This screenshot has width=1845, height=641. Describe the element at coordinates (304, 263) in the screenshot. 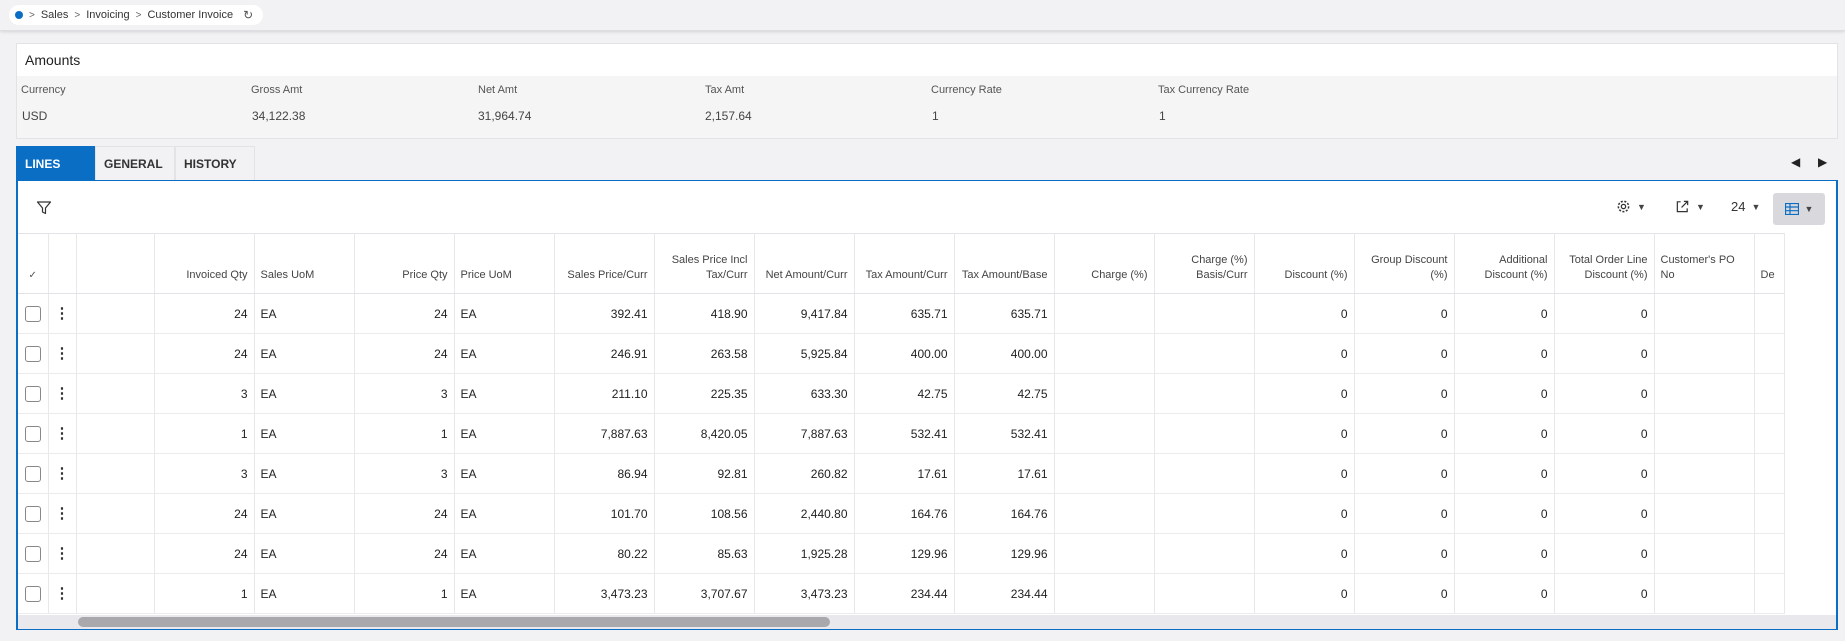

I see `column-header-sales-uom: Sales UoM` at that location.